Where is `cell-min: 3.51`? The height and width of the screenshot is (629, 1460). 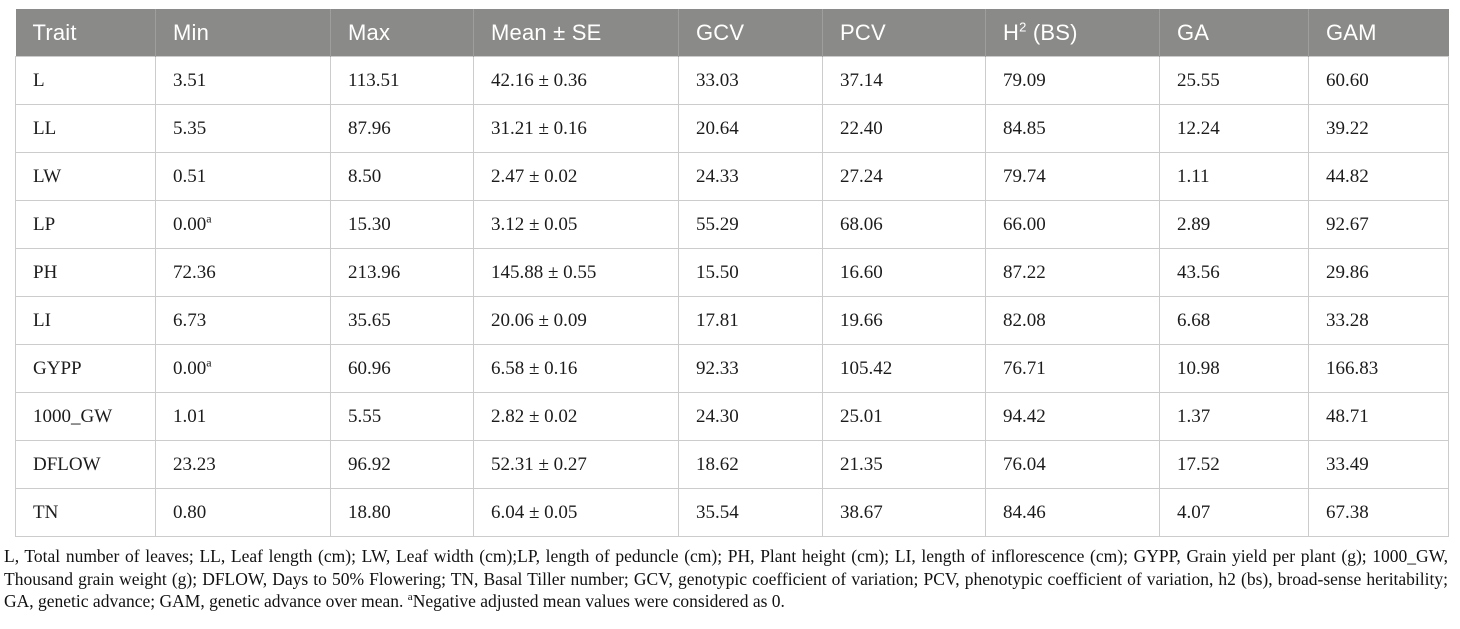 cell-min: 3.51 is located at coordinates (243, 80).